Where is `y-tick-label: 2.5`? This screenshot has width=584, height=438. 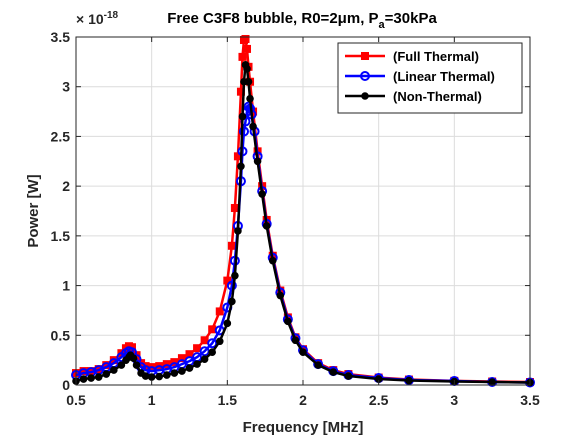
y-tick-label: 2.5 is located at coordinates (61, 136).